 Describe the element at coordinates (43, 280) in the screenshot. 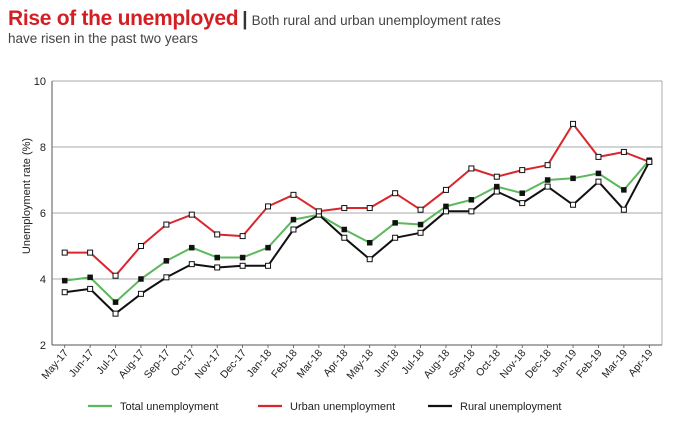

I see `y-tick-label: 4` at that location.